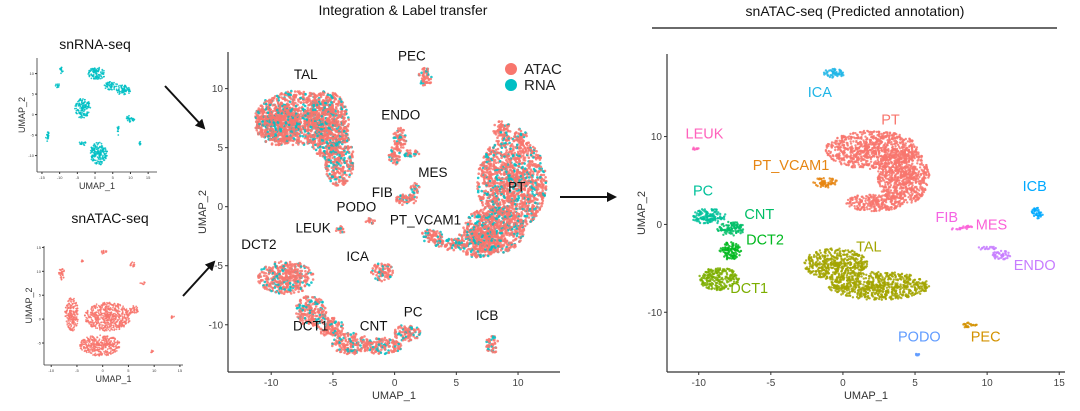 Image resolution: width=1080 pixels, height=411 pixels. What do you see at coordinates (32, 135) in the screenshot?
I see `y-tick-label: -5` at bounding box center [32, 135].